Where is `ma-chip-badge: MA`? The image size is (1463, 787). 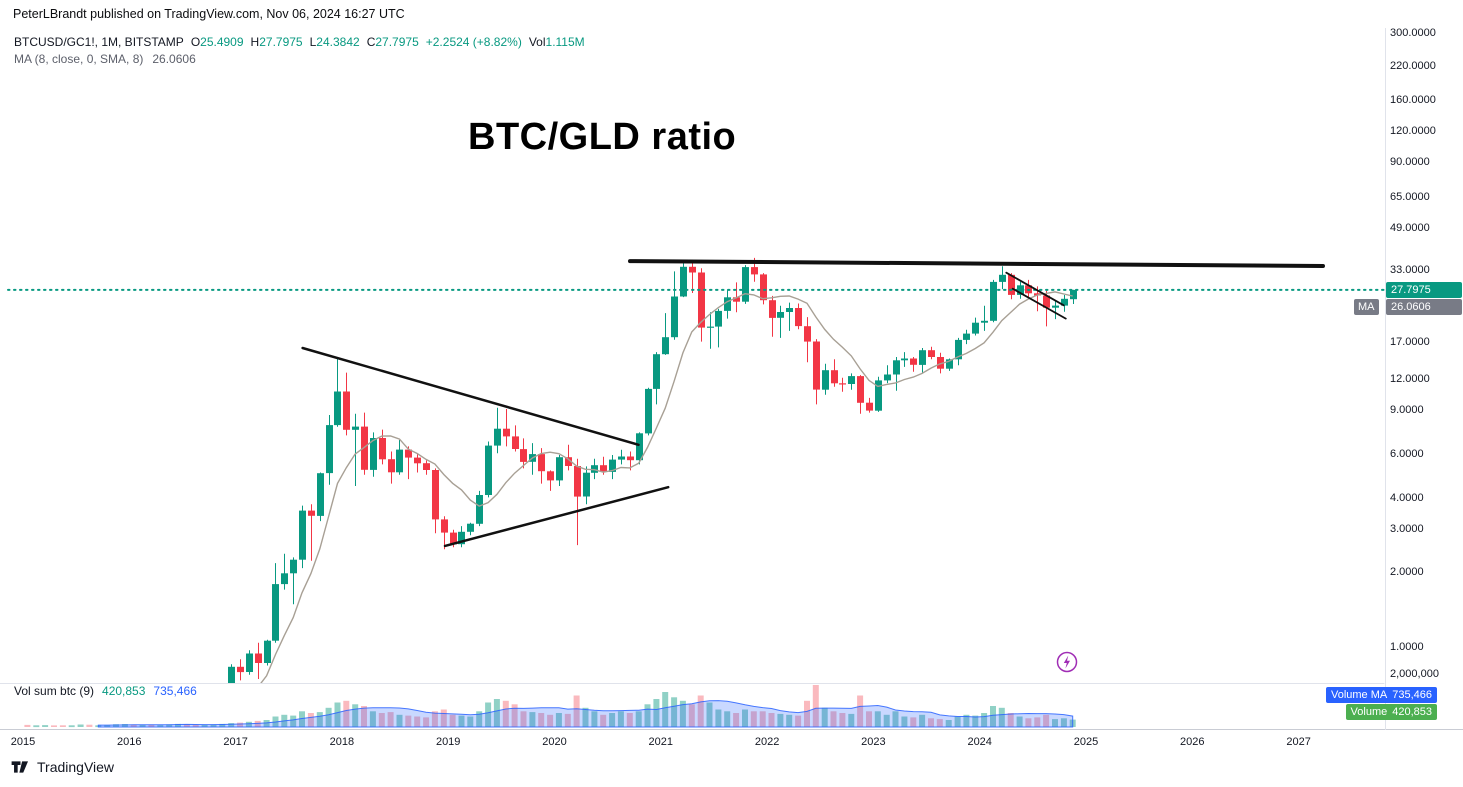
ma-chip-badge: MA is located at coordinates (1366, 306).